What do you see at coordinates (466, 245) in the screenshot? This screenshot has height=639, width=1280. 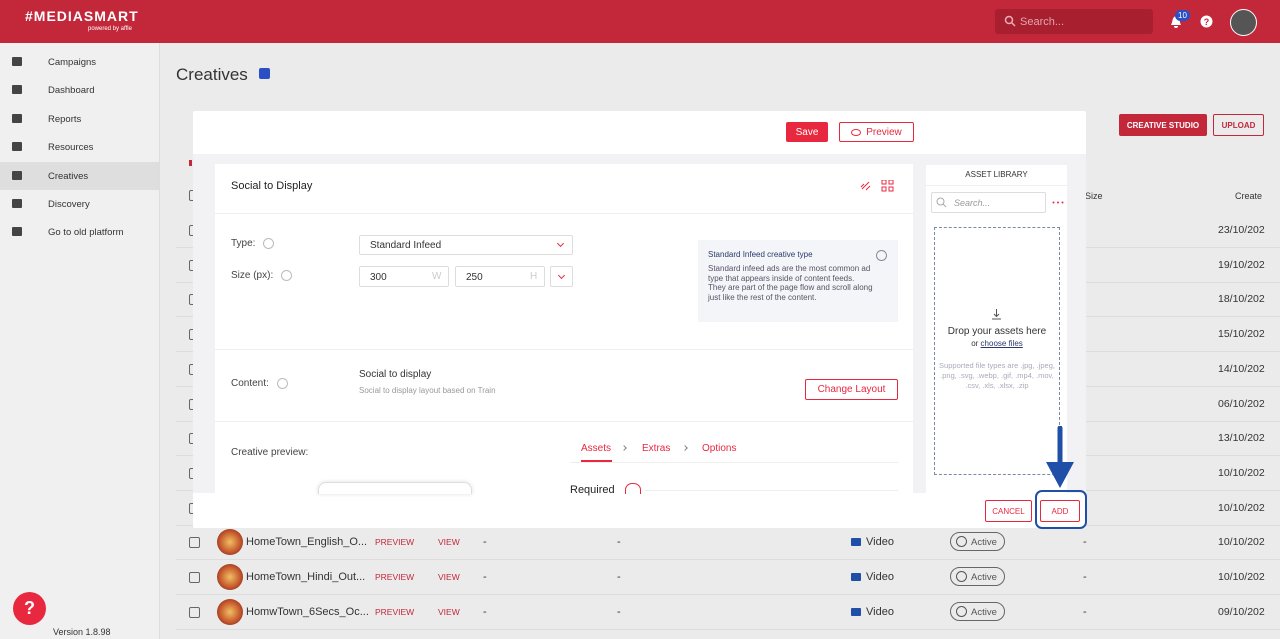 I see `type-select: Standard Infeed` at bounding box center [466, 245].